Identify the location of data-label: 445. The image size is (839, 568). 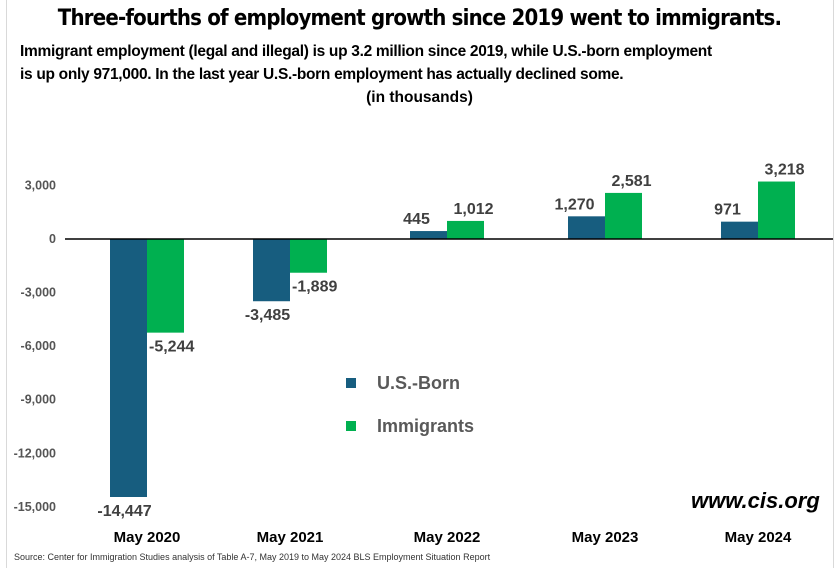
(416, 219).